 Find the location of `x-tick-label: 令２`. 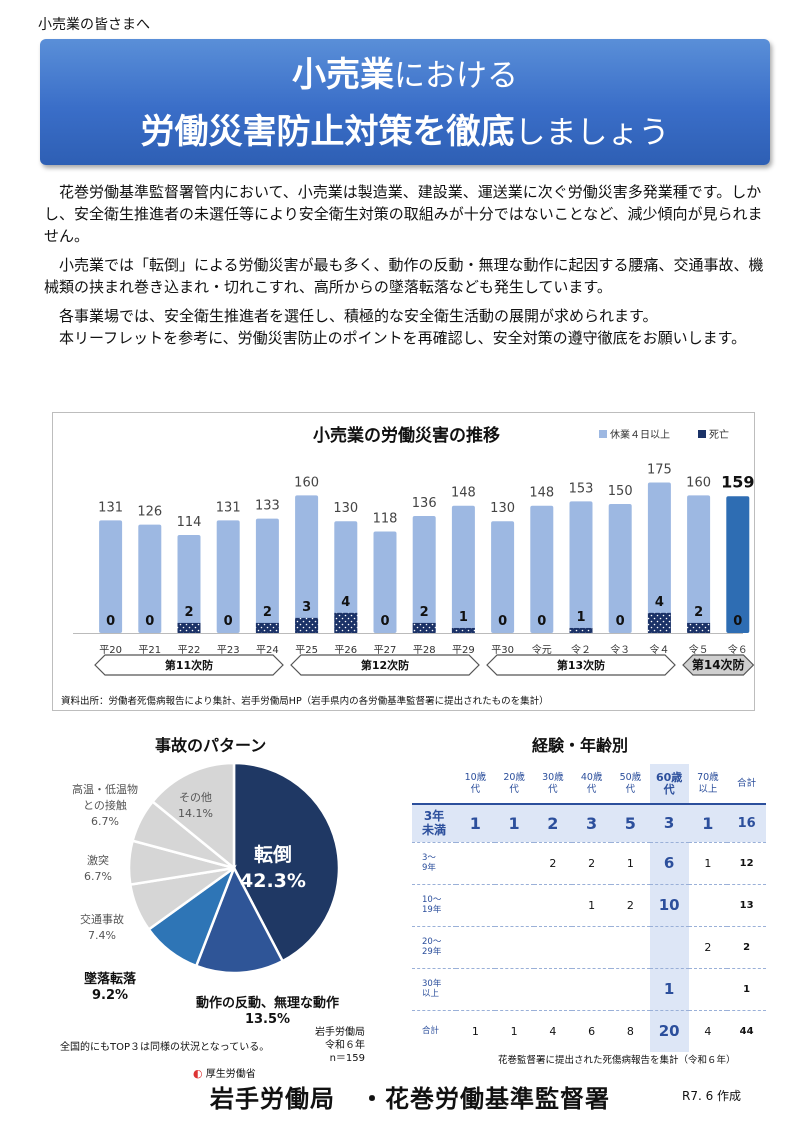

x-tick-label: 令２ is located at coordinates (581, 649).